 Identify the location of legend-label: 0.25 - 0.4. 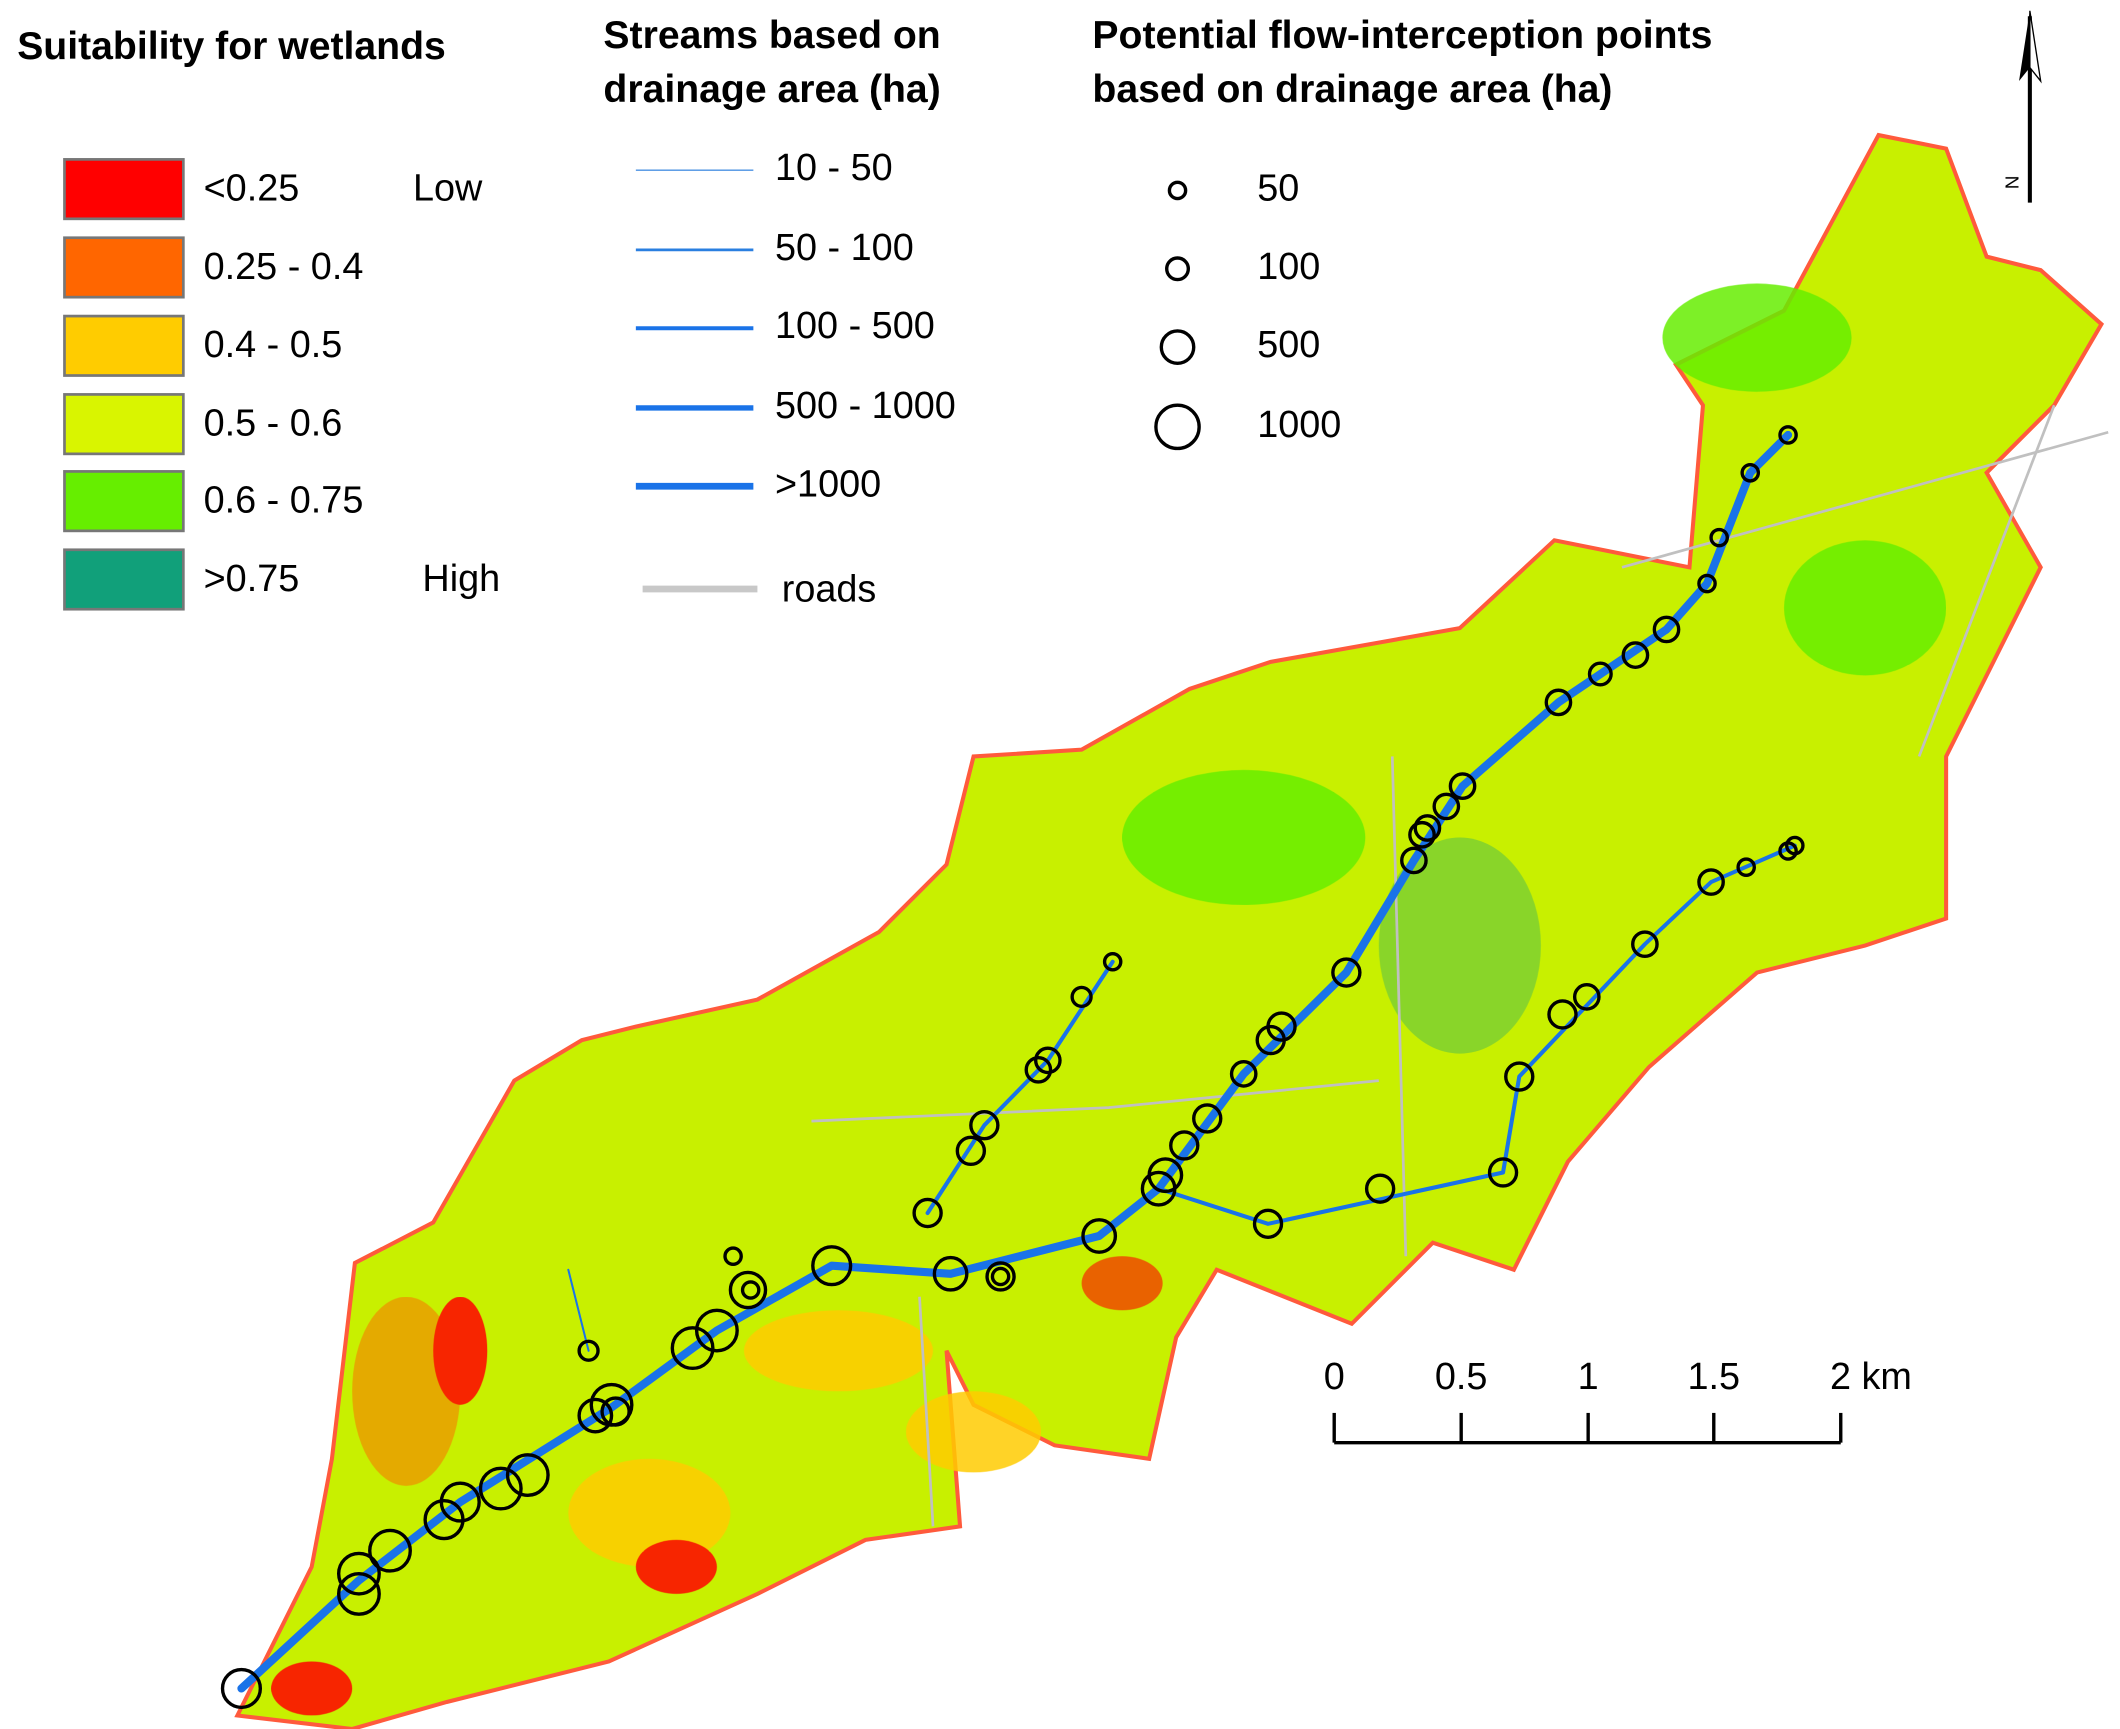
(284, 267).